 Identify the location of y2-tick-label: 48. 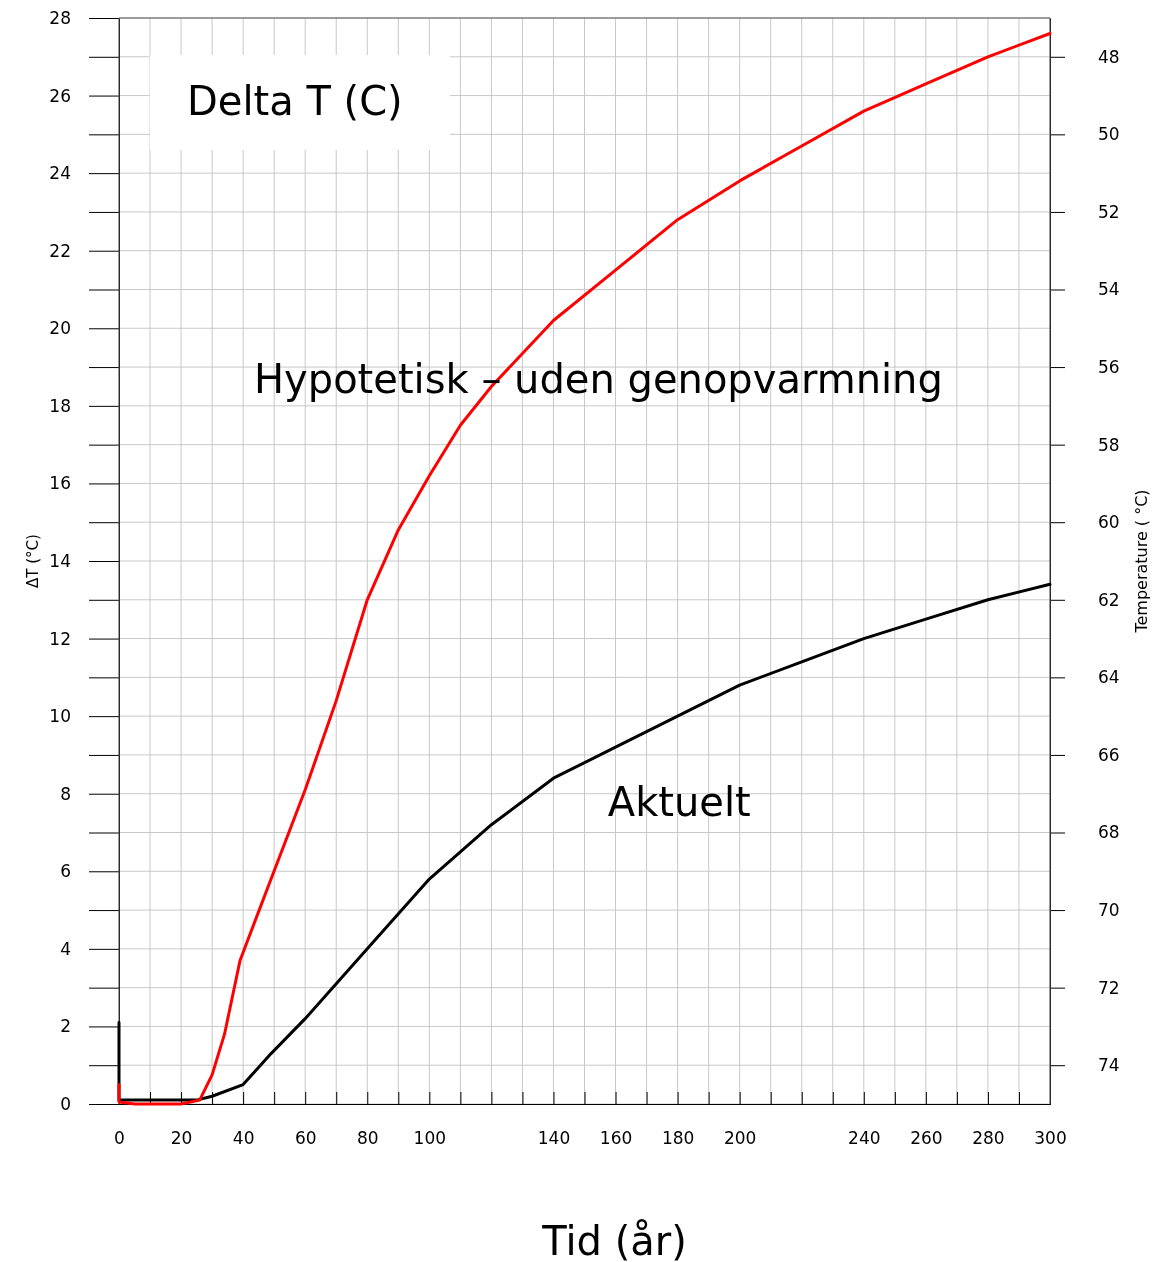
(1109, 56).